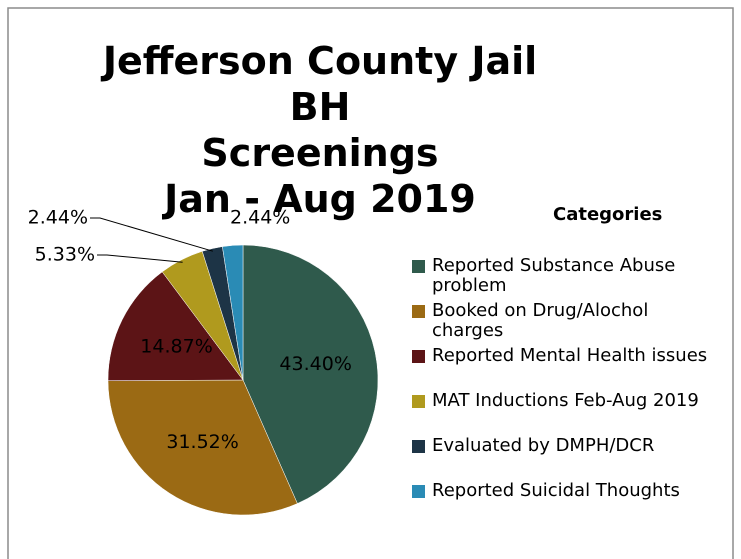 This screenshot has width=741, height=559. Describe the element at coordinates (543, 445) in the screenshot. I see `legend-label: Evaluated by DMPH/DCR` at that location.